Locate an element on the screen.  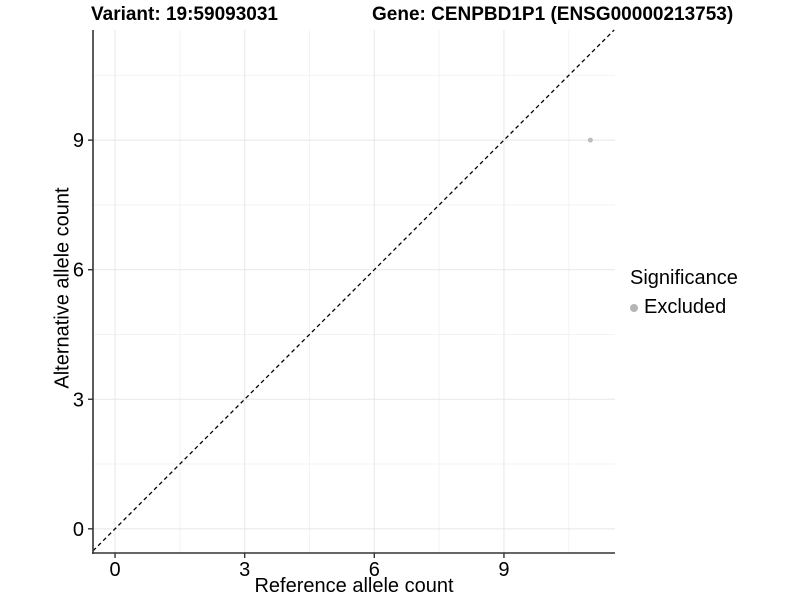
variant-title: Variant: 19:59093031 is located at coordinates (184, 14).